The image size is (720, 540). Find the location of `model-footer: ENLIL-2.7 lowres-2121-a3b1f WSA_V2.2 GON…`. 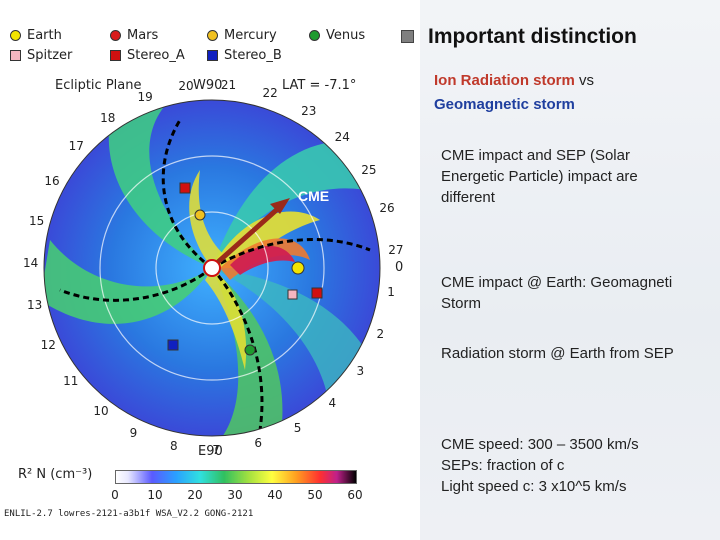

model-footer: ENLIL-2.7 lowres-2121-a3b1f WSA_V2.2 GON… is located at coordinates (129, 514).